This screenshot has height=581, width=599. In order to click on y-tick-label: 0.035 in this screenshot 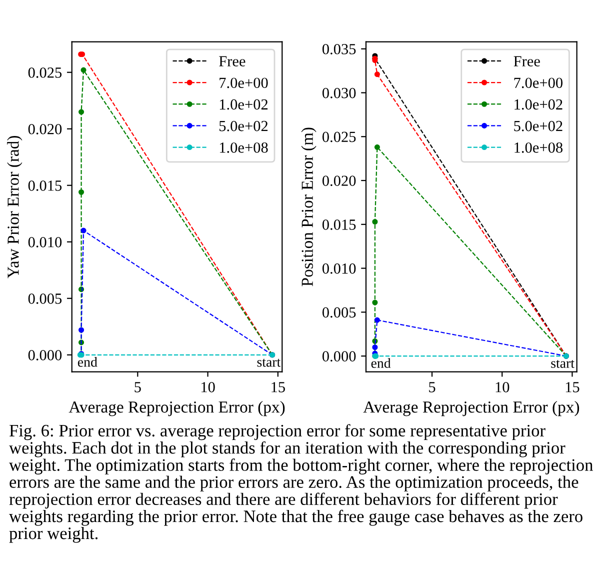, I will do `click(339, 49)`.